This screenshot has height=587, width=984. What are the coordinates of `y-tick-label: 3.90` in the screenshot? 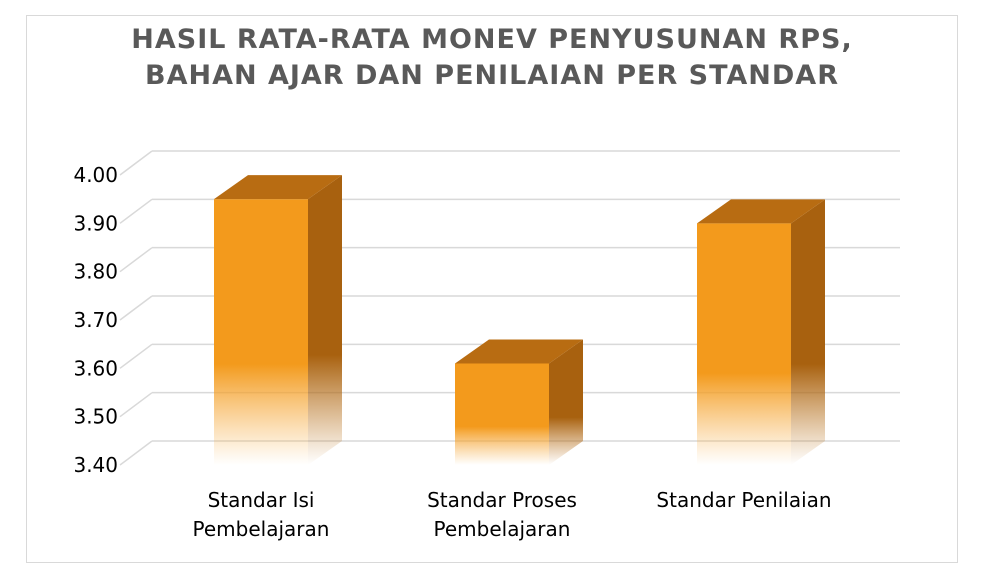 It's located at (95, 223).